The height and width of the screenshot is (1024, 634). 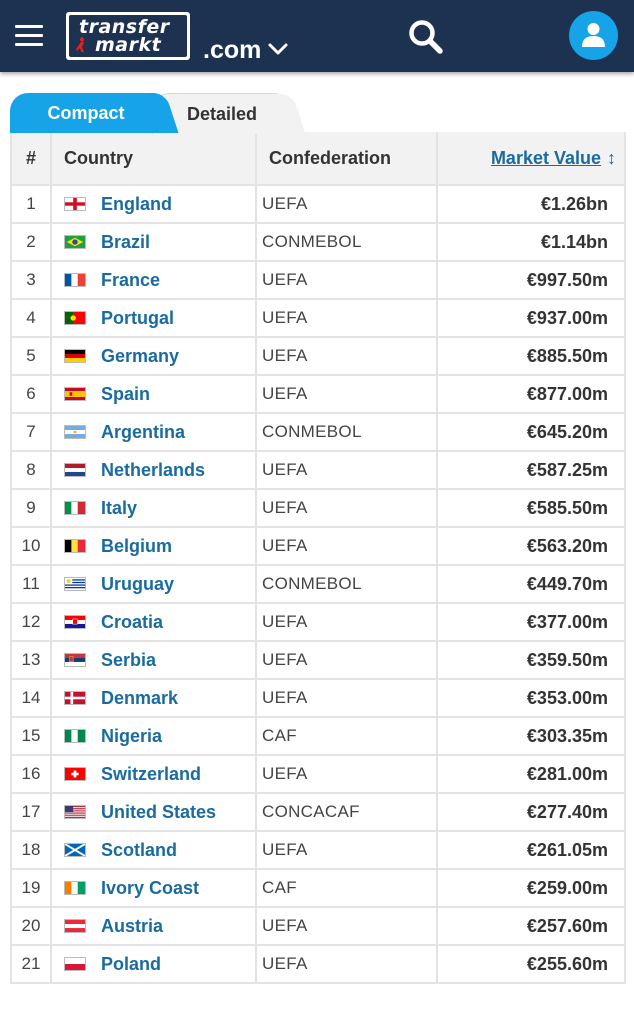 I want to click on country-cell: Germany, so click(x=153, y=356).